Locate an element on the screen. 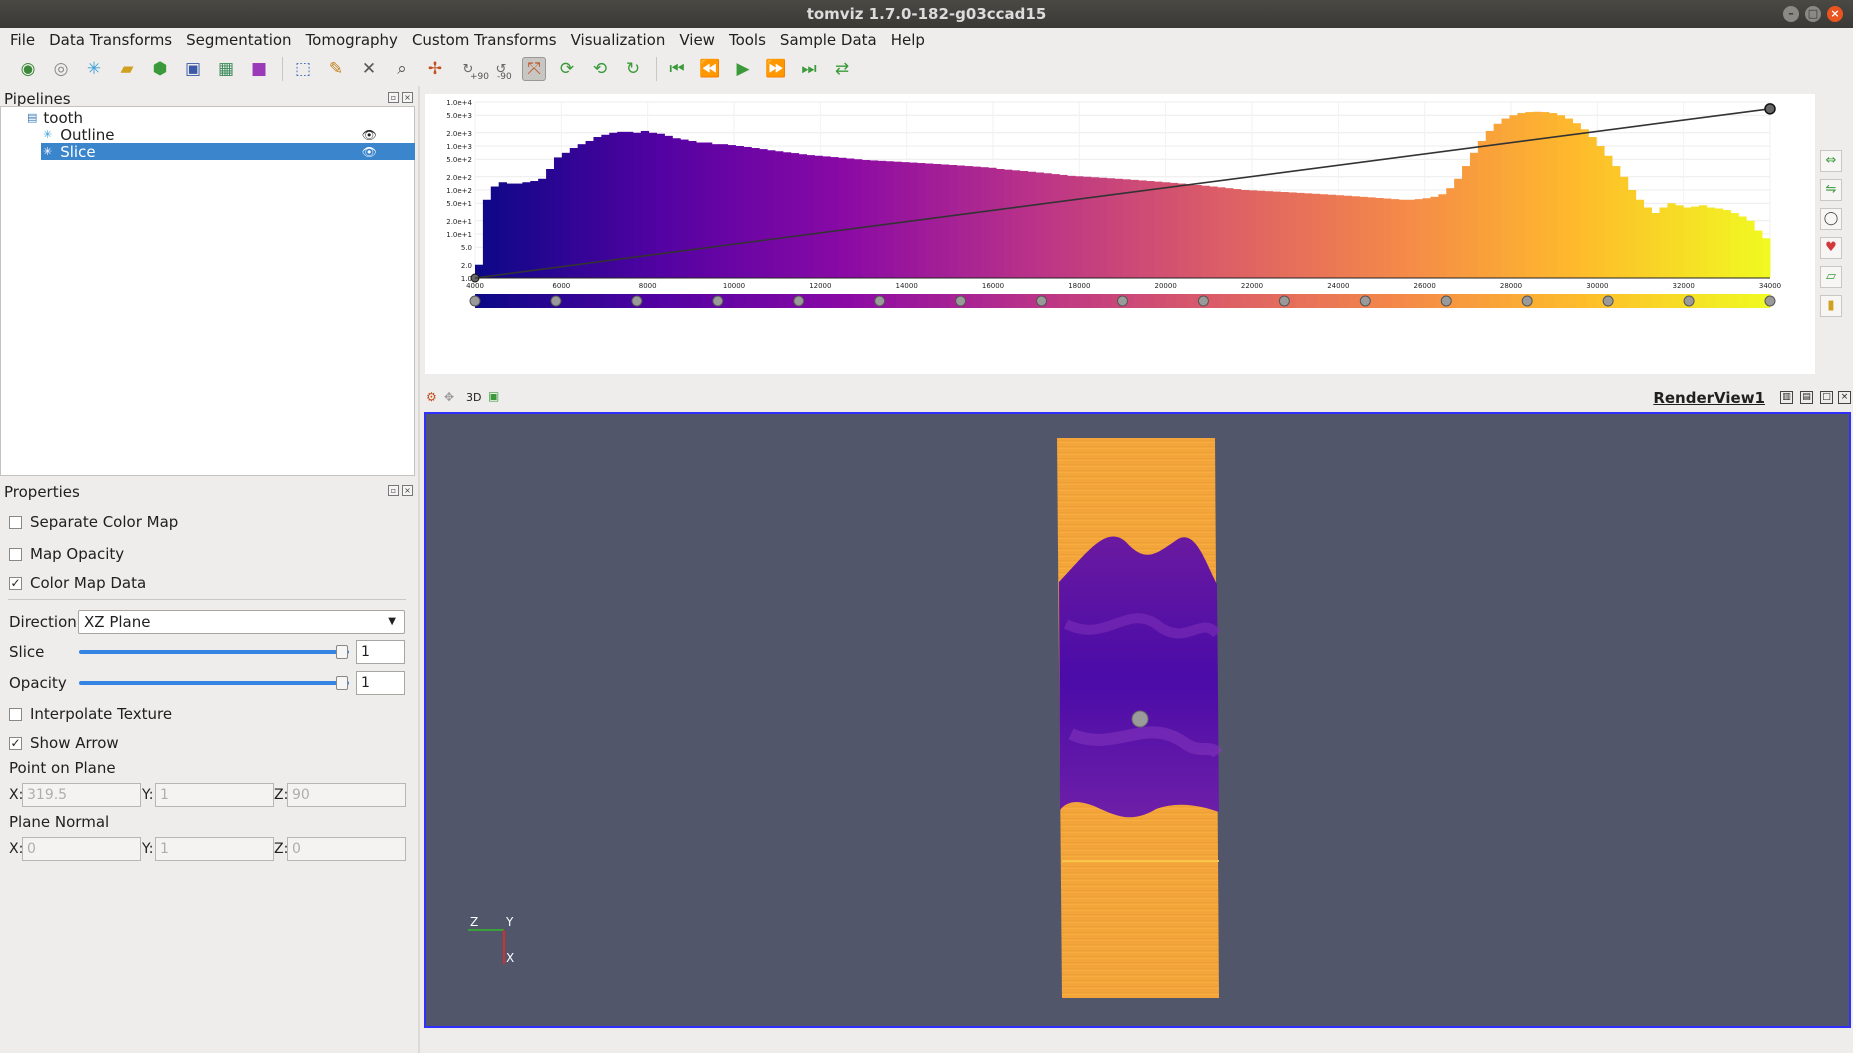 The width and height of the screenshot is (1853, 1053). opacity-spinbox: 1 is located at coordinates (380, 683).